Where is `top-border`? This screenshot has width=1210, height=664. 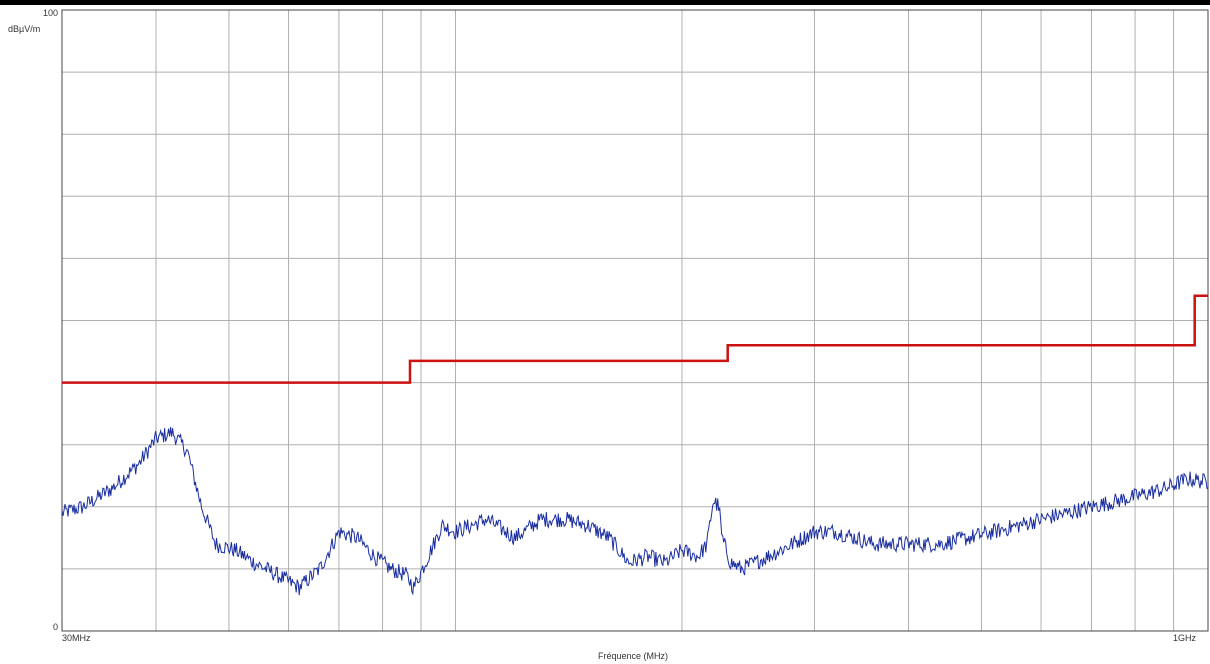 top-border is located at coordinates (605, 2).